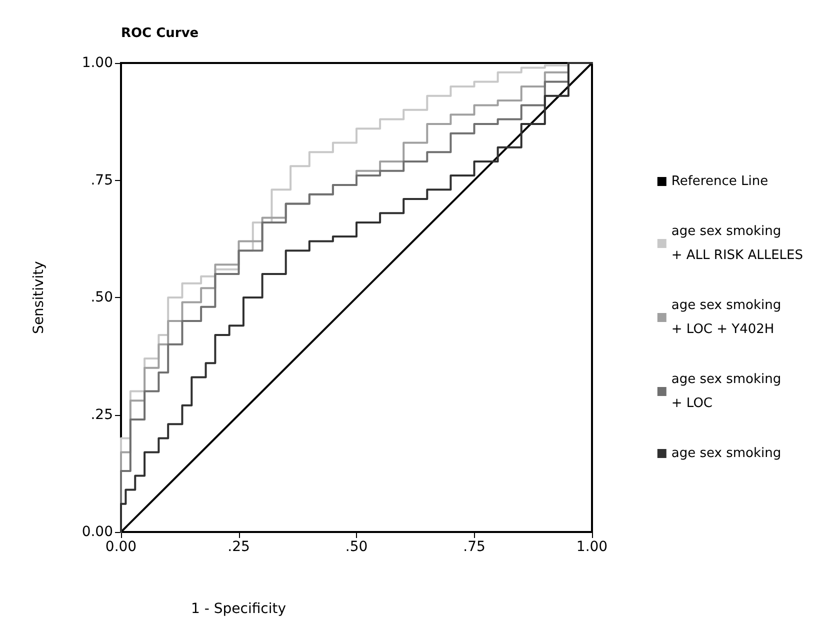  What do you see at coordinates (160, 33) in the screenshot?
I see `chart-title: ROC Curve` at bounding box center [160, 33].